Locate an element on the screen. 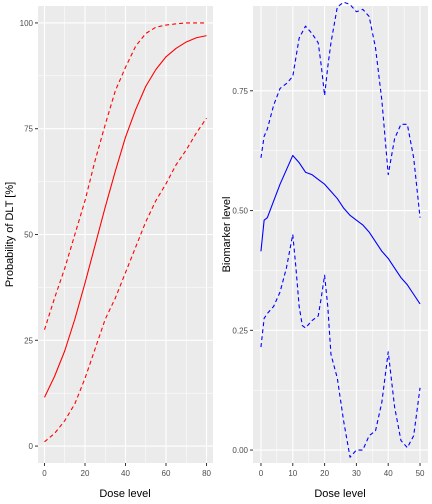  biomarker-y-axis-title: Biomarker level is located at coordinates (227, 235).